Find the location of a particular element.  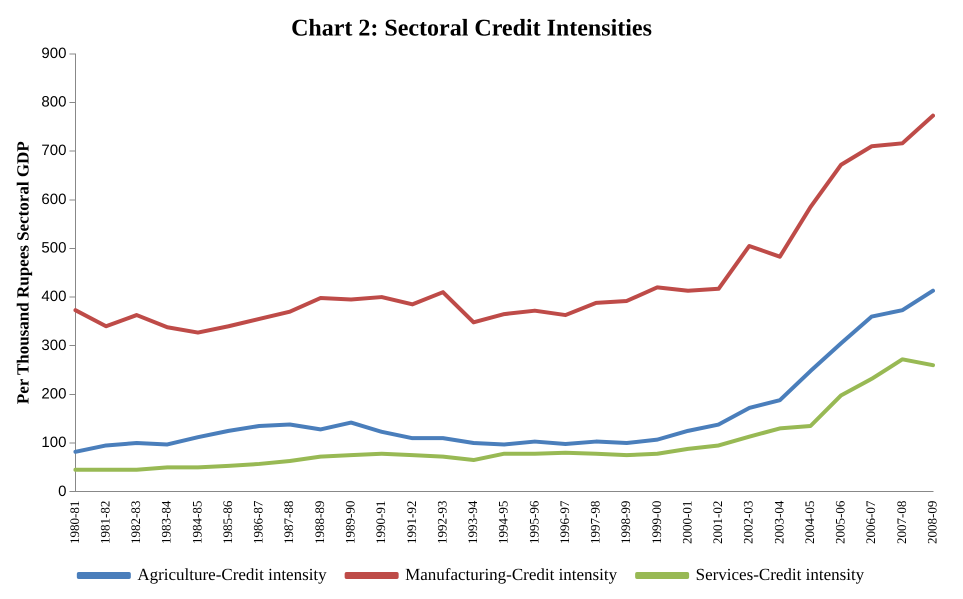

chart-title: Chart 2: Sectoral Credit Intensities is located at coordinates (471, 29).